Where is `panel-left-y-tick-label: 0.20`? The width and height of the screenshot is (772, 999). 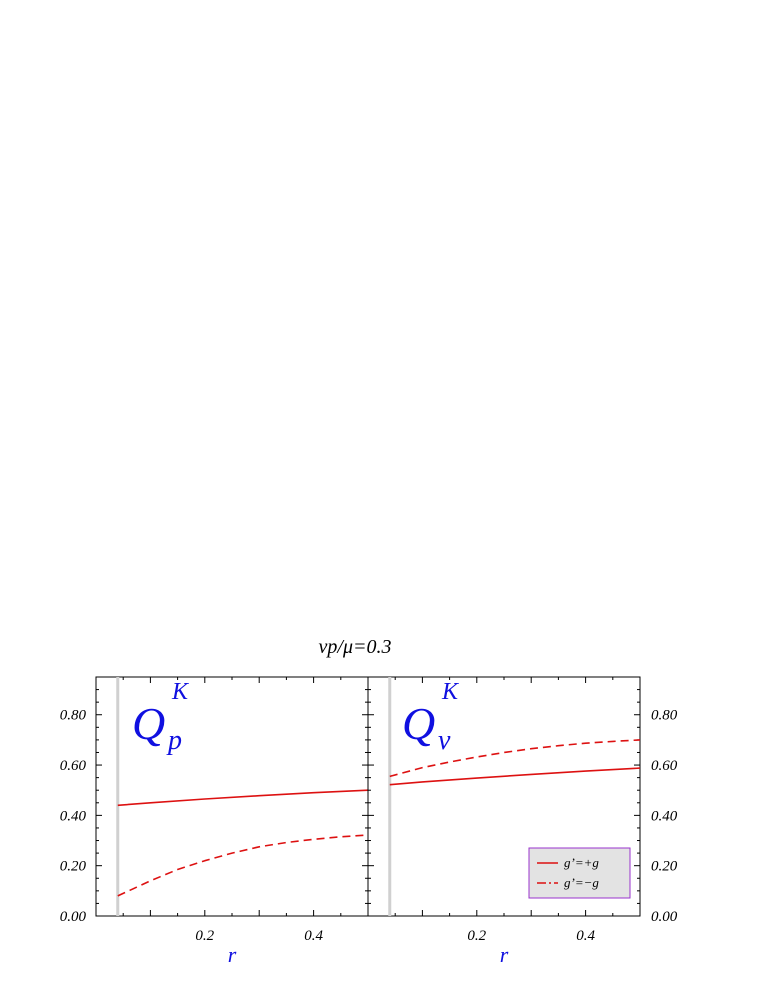 panel-left-y-tick-label: 0.20 is located at coordinates (73, 867).